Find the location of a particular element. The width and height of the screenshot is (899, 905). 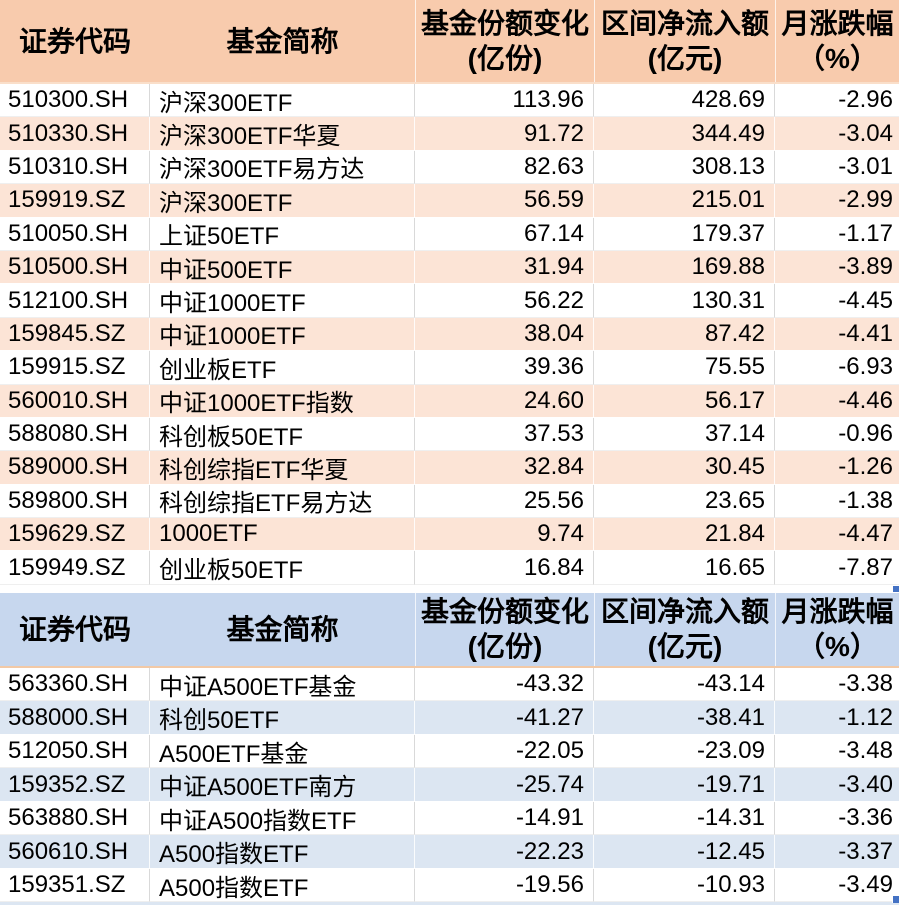

net-inflow-cell: 56.17 is located at coordinates (684, 401).